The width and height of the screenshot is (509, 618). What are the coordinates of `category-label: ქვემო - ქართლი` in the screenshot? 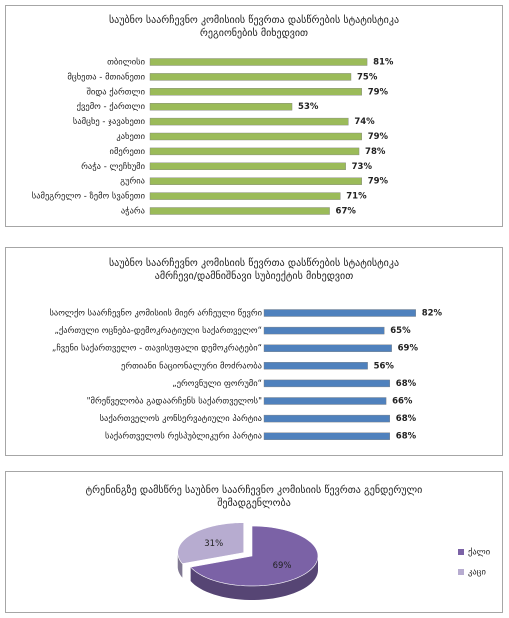 It's located at (111, 106).